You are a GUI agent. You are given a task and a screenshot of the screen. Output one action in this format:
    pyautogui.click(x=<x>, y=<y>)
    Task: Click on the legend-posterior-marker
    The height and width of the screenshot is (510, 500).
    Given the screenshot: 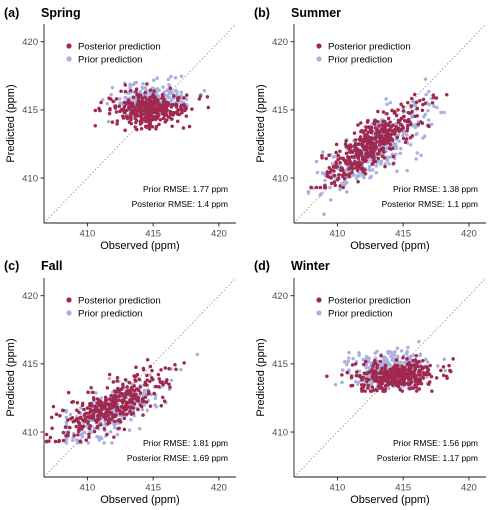 What is the action you would take?
    pyautogui.click(x=69, y=300)
    